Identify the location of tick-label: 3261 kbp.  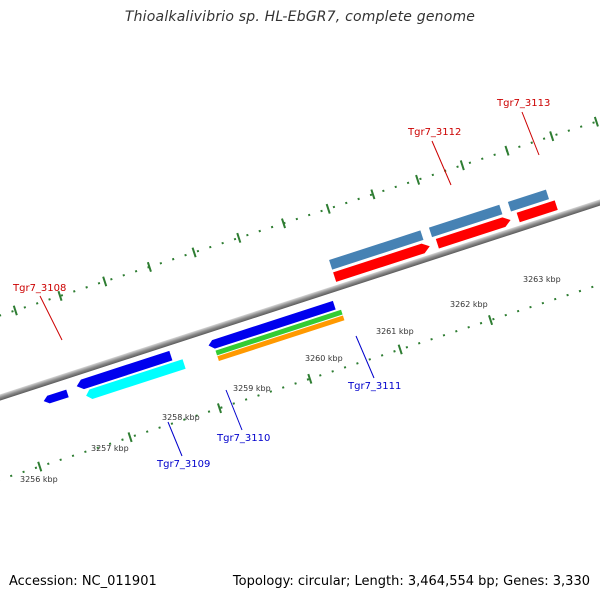
(395, 331).